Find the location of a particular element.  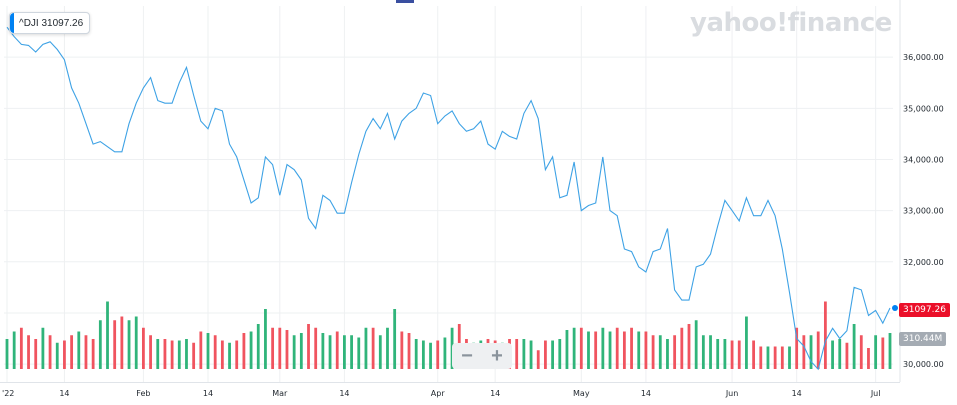

x-tick-label: Feb is located at coordinates (143, 393).